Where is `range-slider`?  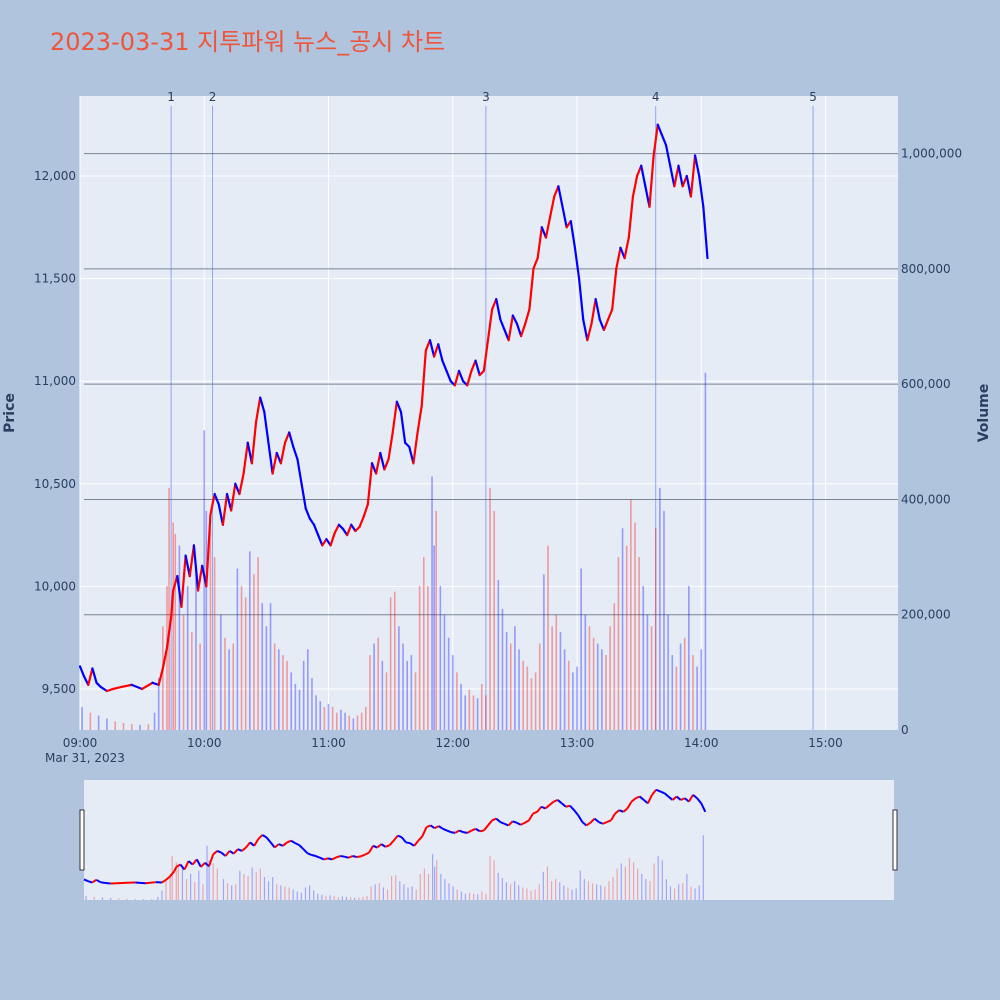
range-slider is located at coordinates (489, 840).